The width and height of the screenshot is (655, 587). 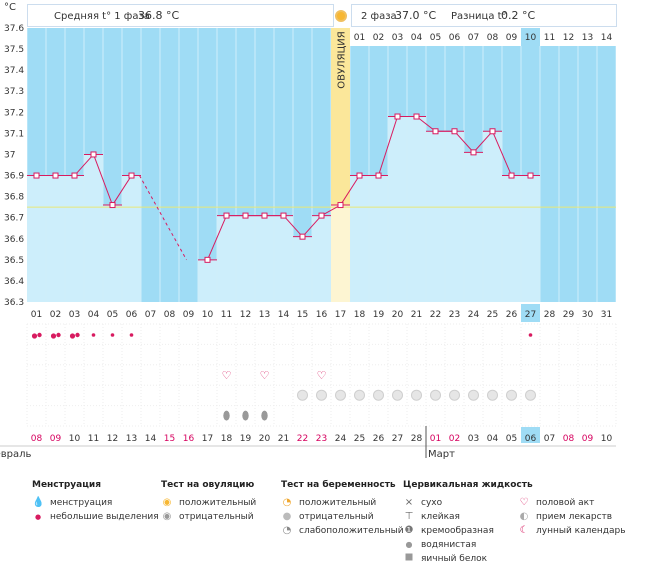 I want to click on ovulation-label: ОВУЛЯЦИЯ, so click(x=342, y=60).